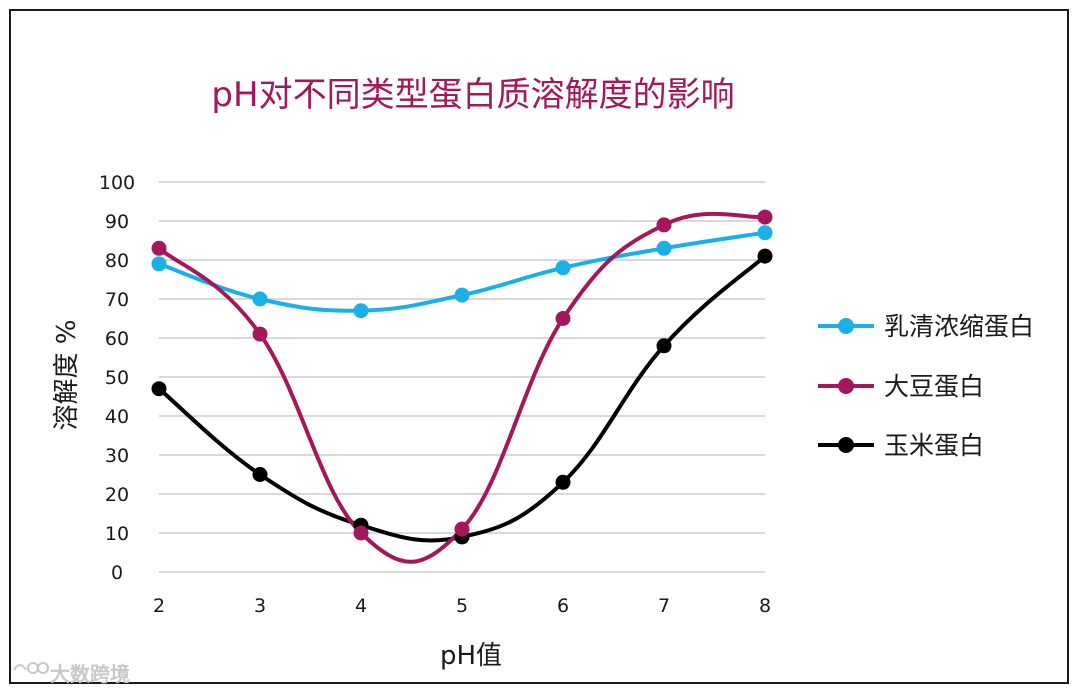  Describe the element at coordinates (31, 668) in the screenshot. I see `watermark-logo` at that location.